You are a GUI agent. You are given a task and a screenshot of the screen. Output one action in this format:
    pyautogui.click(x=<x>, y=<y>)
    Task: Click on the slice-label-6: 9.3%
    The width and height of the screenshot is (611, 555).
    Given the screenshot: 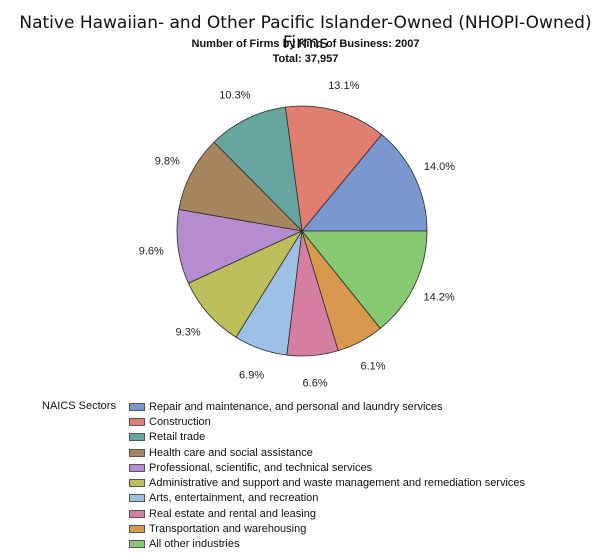 What is the action you would take?
    pyautogui.click(x=188, y=333)
    